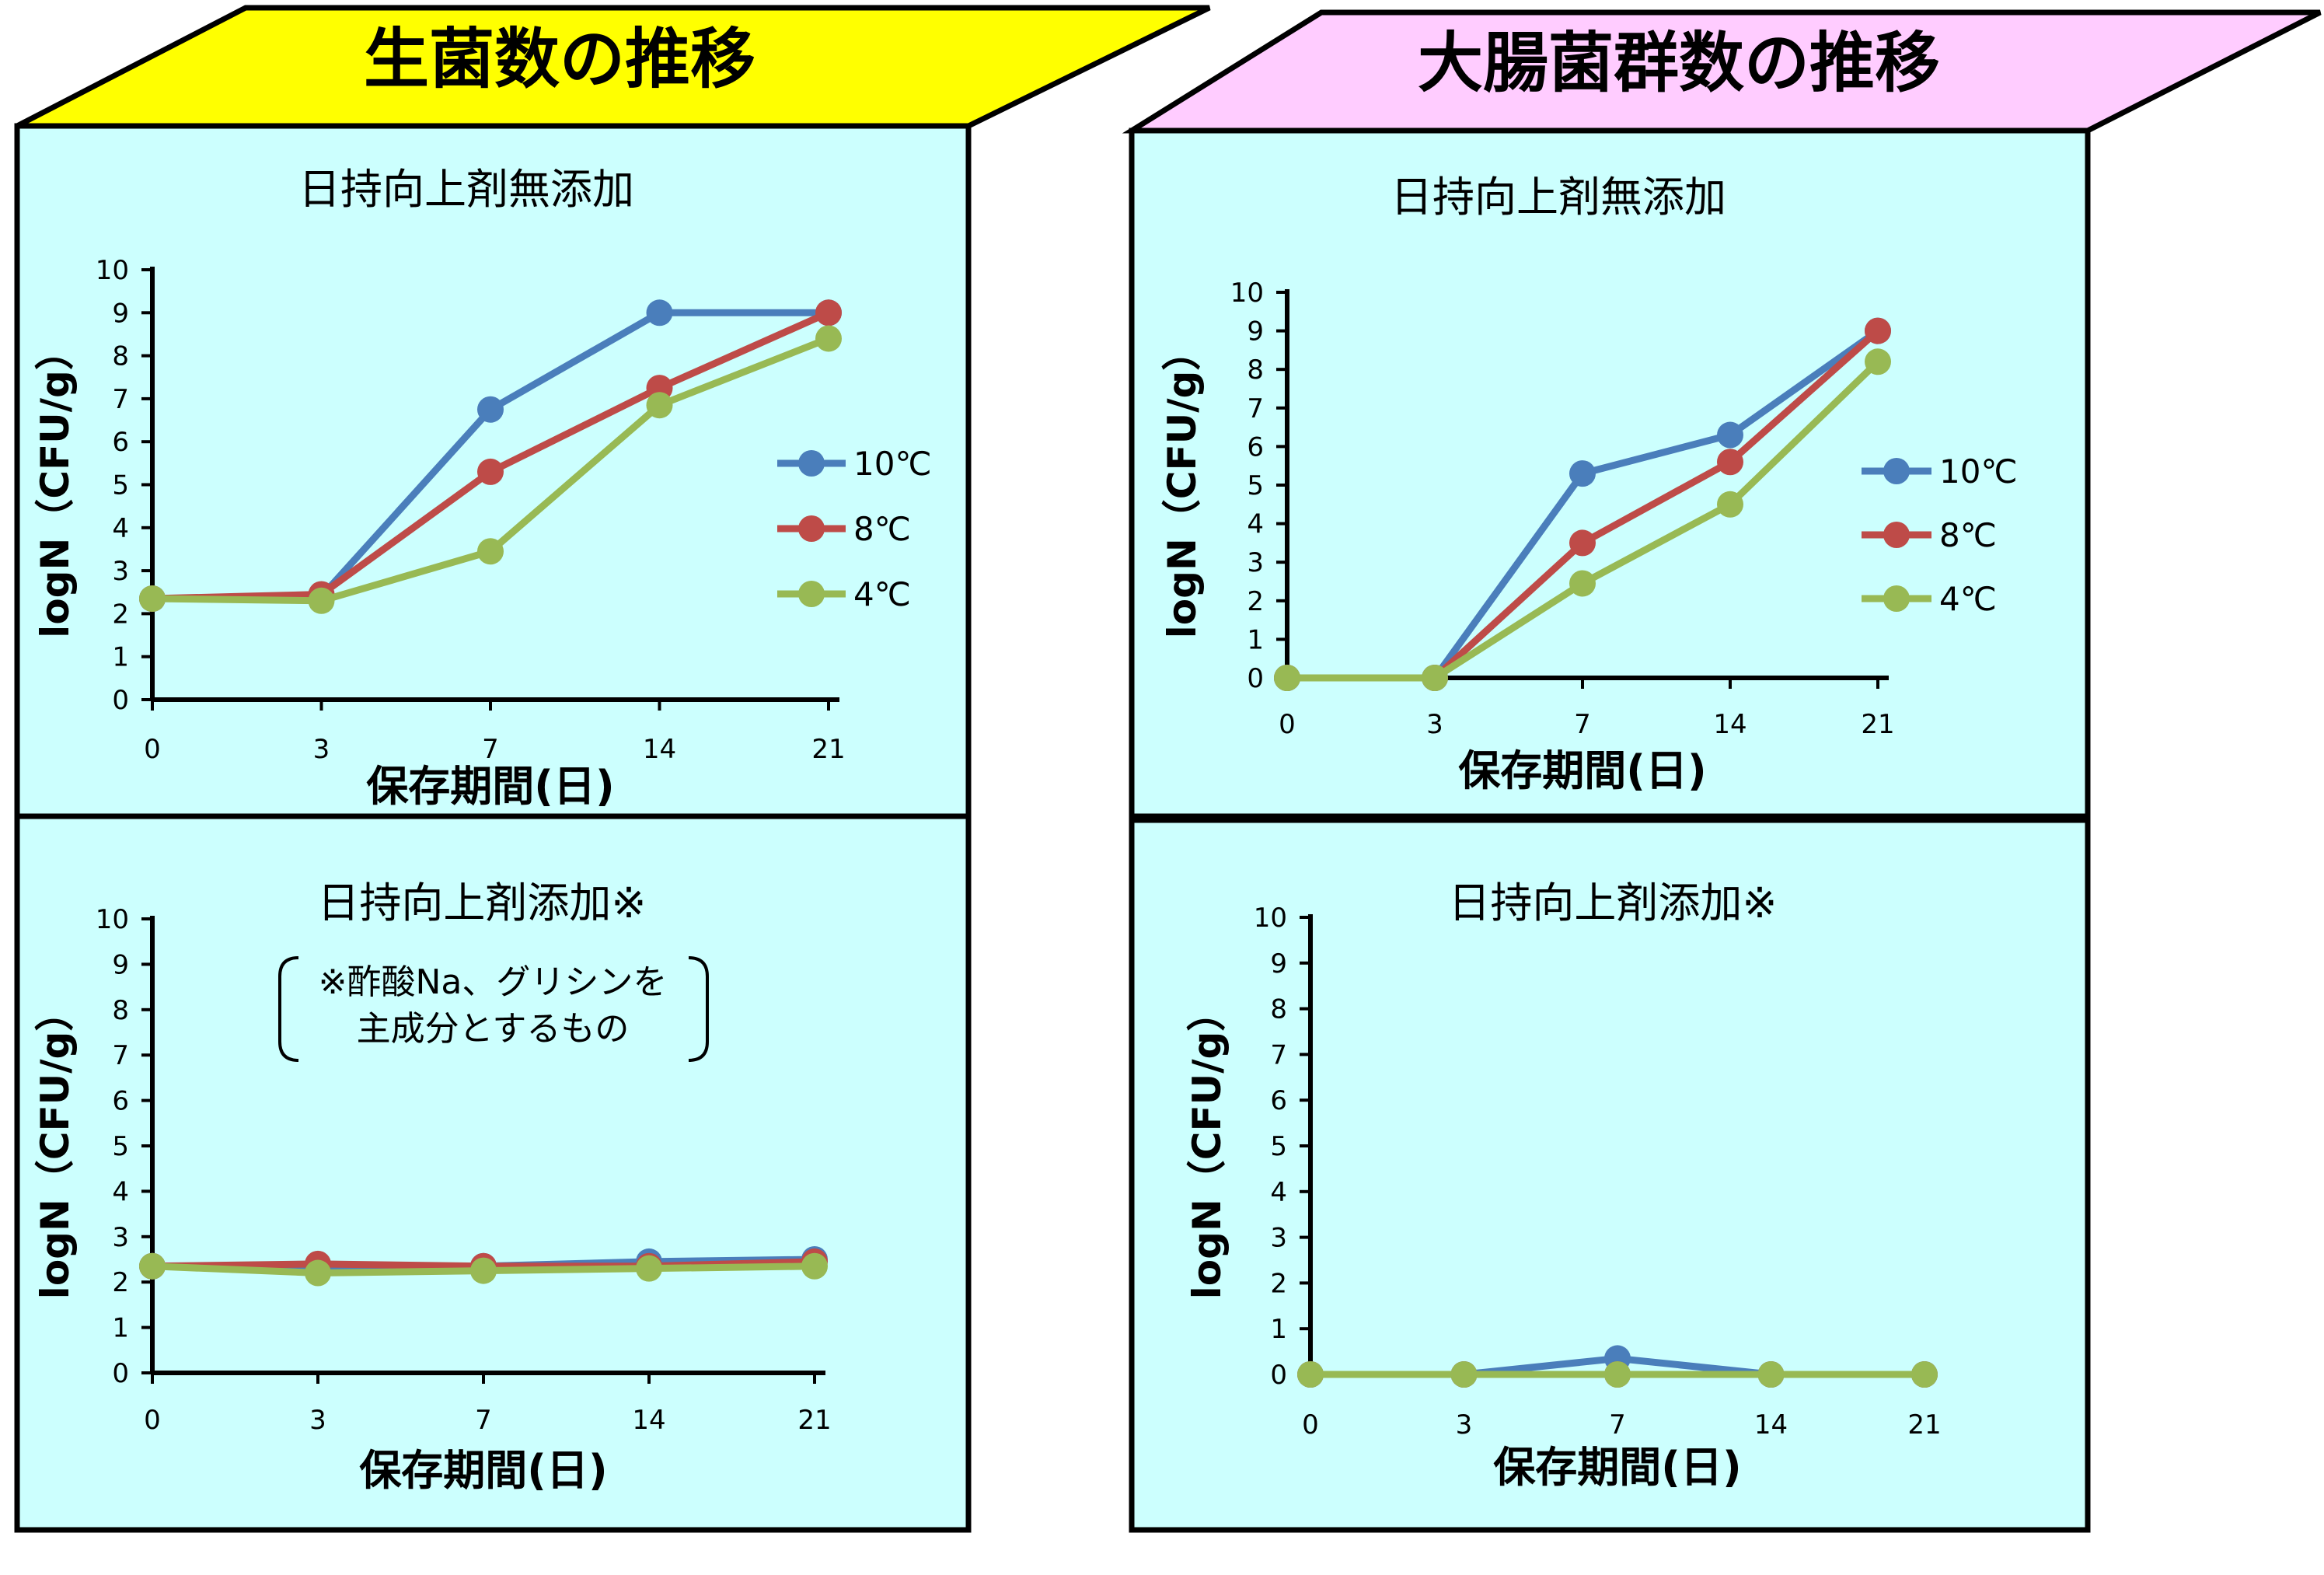 This screenshot has height=1575, width=2324. Describe the element at coordinates (288, 1009) in the screenshot. I see `note-bracket-left` at that location.